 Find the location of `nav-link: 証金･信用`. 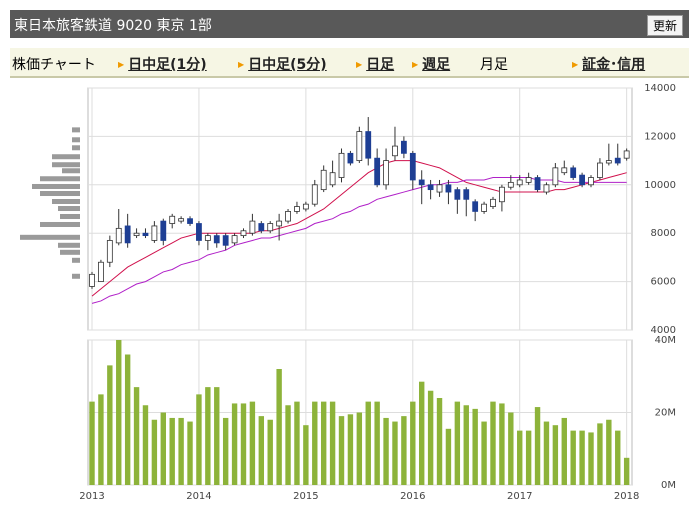

nav-link: 証金･信用 is located at coordinates (608, 64).